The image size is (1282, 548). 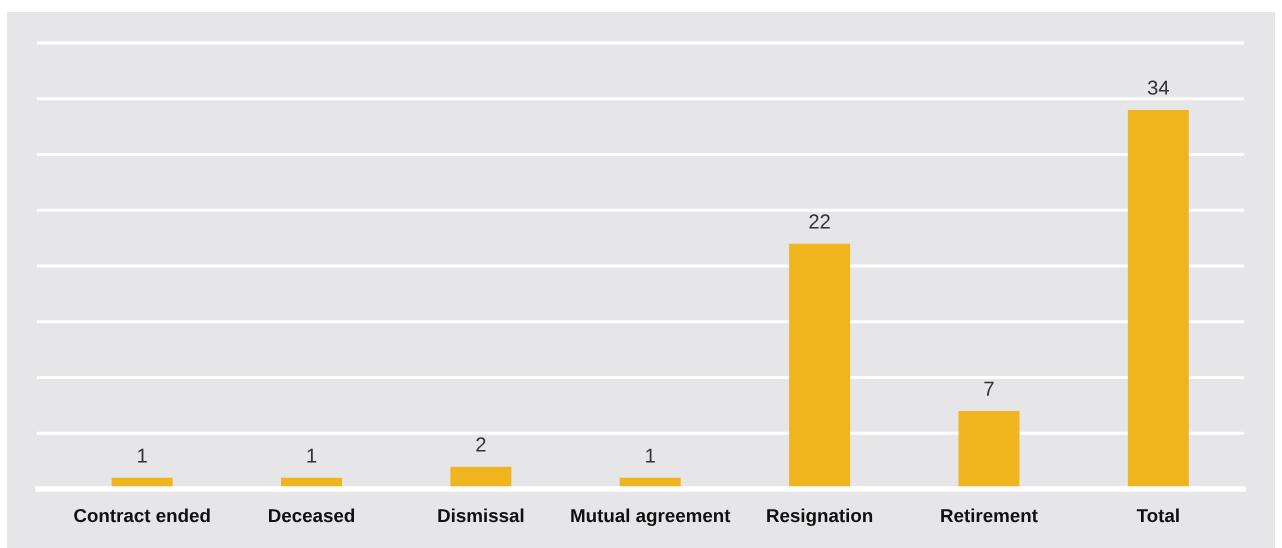 What do you see at coordinates (481, 515) in the screenshot?
I see `x-tick-label: Dismissal` at bounding box center [481, 515].